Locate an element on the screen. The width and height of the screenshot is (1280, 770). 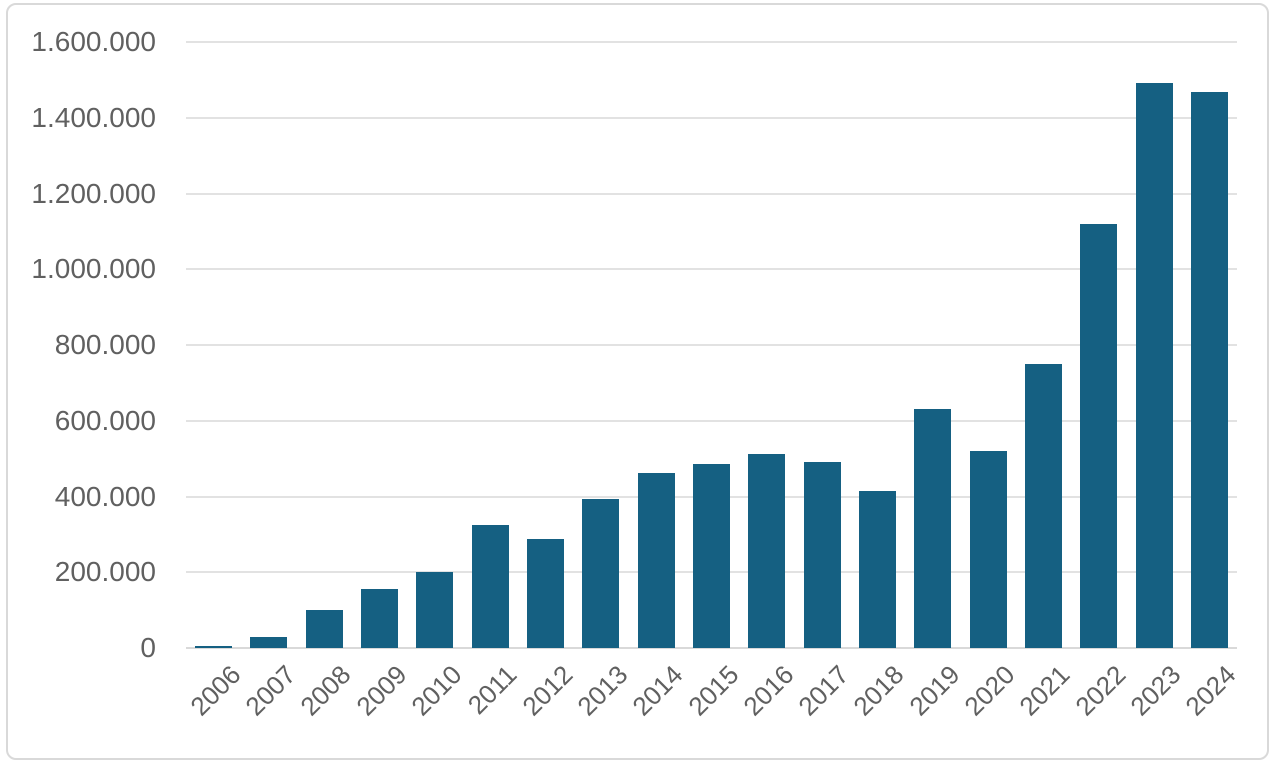
bar-2013 is located at coordinates (601, 573).